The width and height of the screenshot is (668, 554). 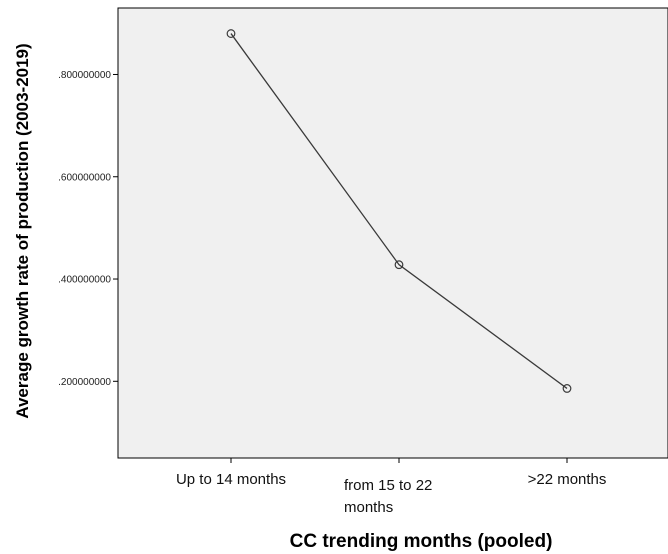 What do you see at coordinates (231, 479) in the screenshot?
I see `x-tick-label: Up to 14 months` at bounding box center [231, 479].